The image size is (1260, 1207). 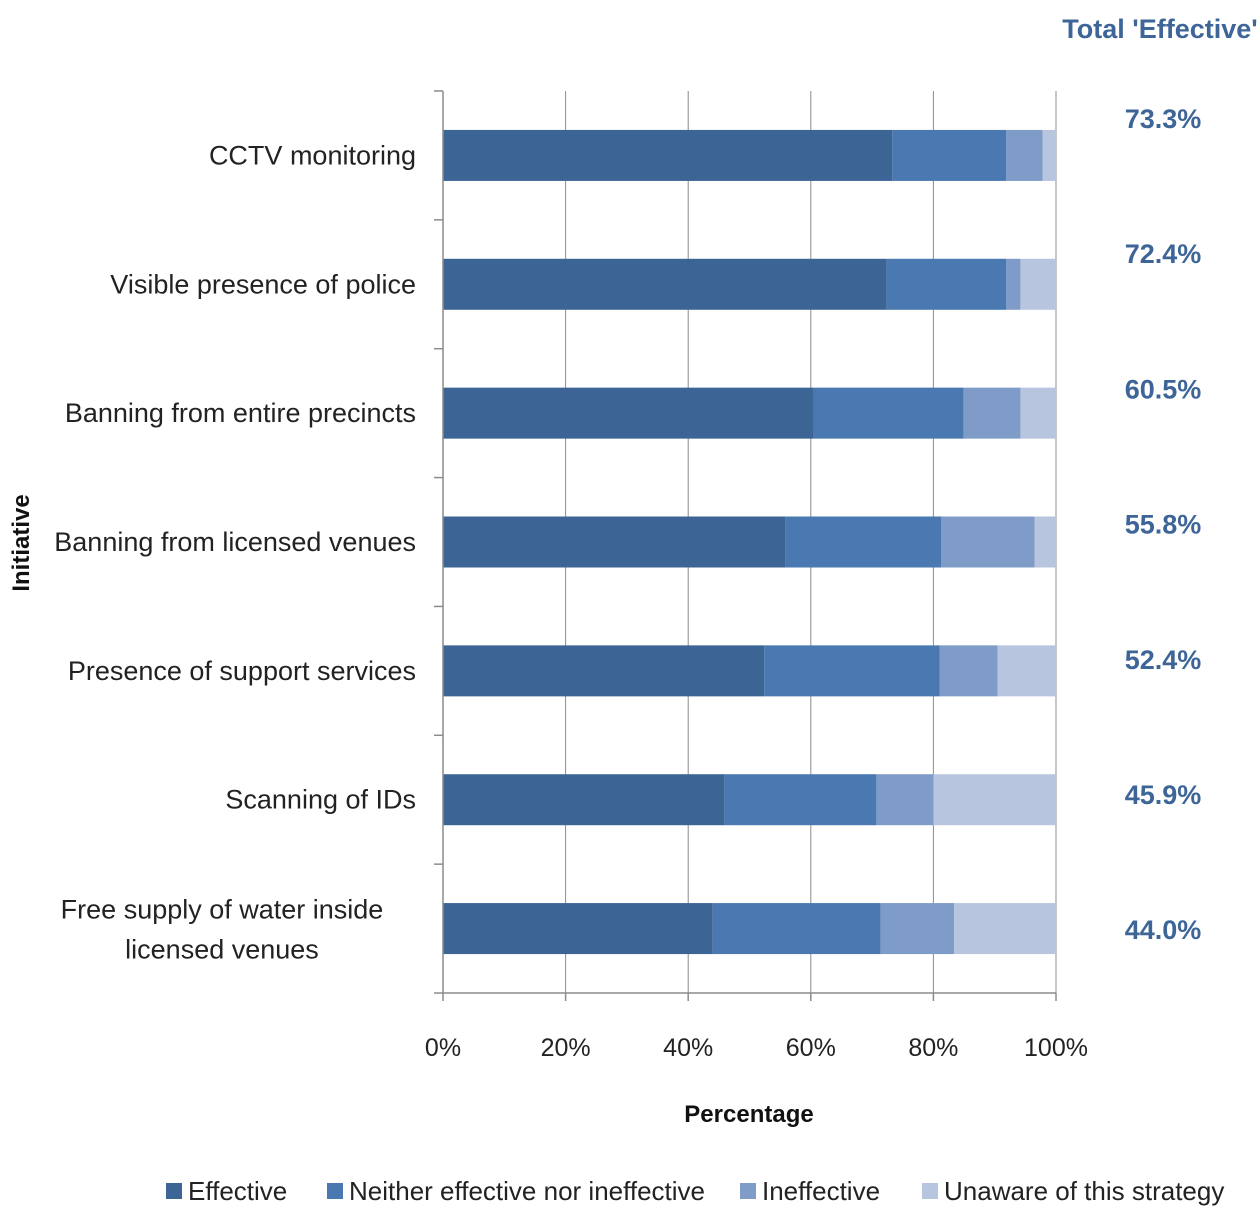 I want to click on total-value: 44.0%, so click(x=1163, y=930).